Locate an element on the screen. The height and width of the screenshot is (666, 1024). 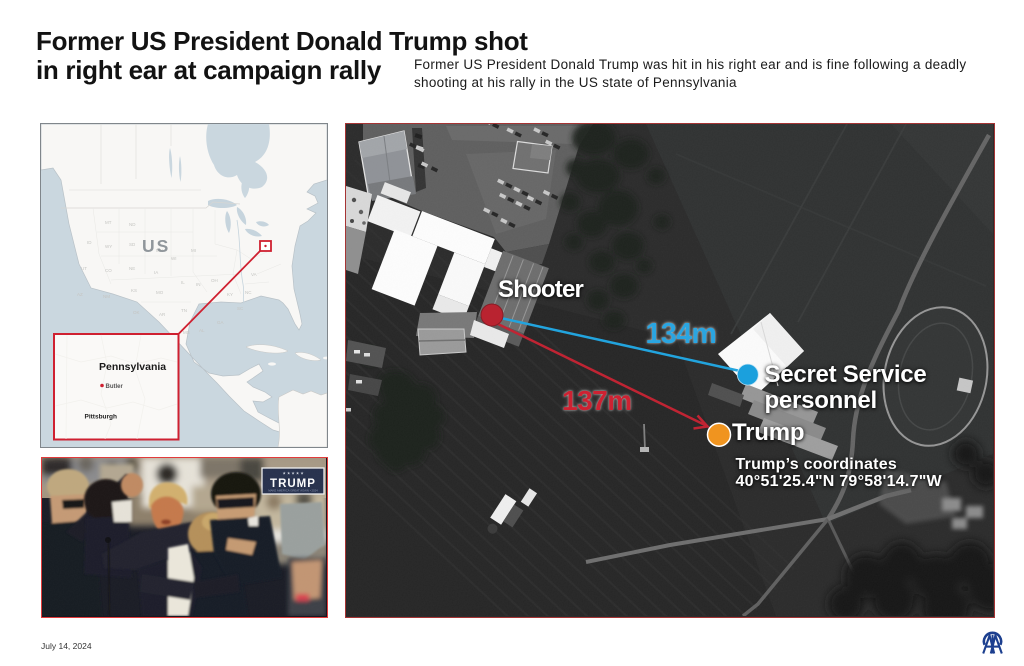
svg-text: WI is located at coordinates (174, 258).